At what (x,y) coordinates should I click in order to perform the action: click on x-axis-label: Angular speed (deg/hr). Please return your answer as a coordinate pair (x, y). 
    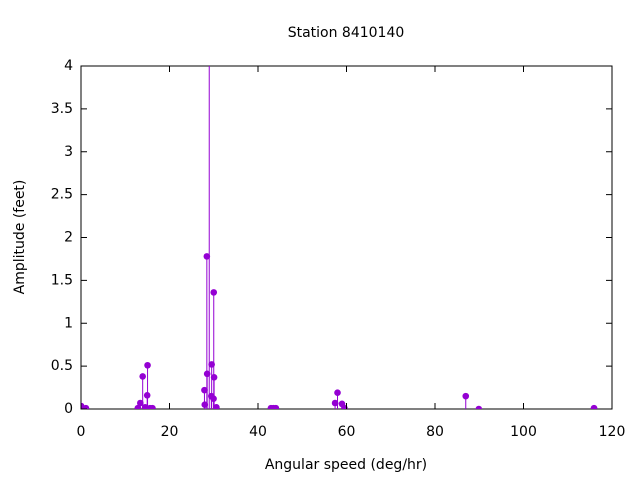
    Looking at the image, I should click on (346, 465).